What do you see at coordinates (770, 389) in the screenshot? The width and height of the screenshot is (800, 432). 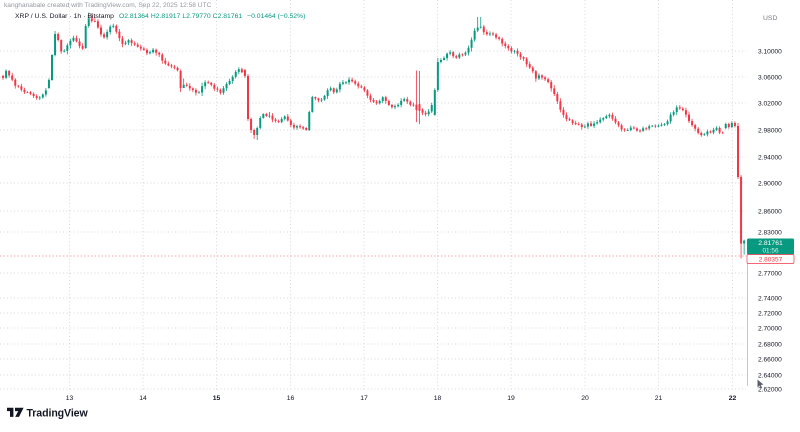 I see `price-tick-label: 2.62000` at bounding box center [770, 389].